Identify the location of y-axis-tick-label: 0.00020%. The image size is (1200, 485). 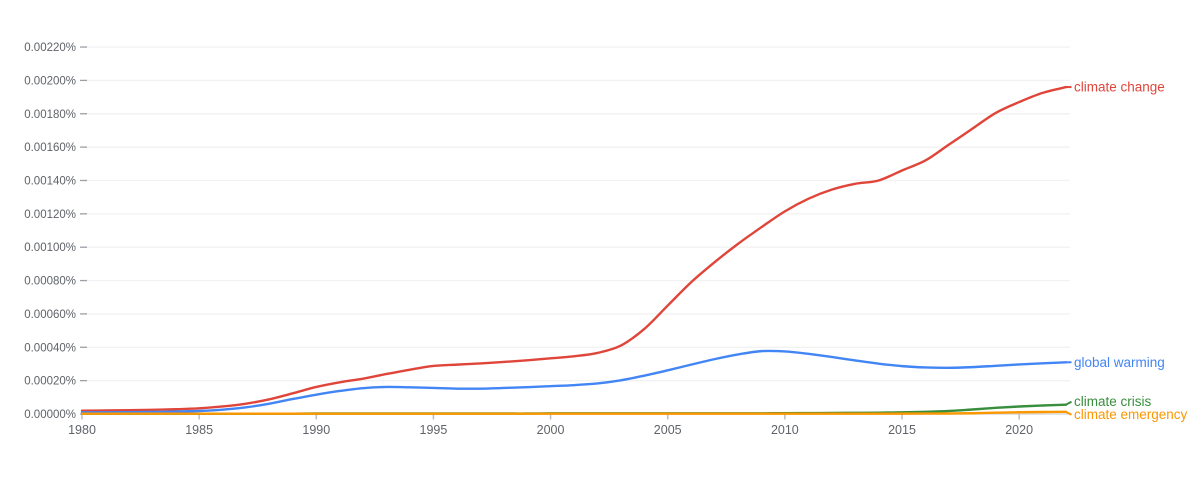
(50, 382).